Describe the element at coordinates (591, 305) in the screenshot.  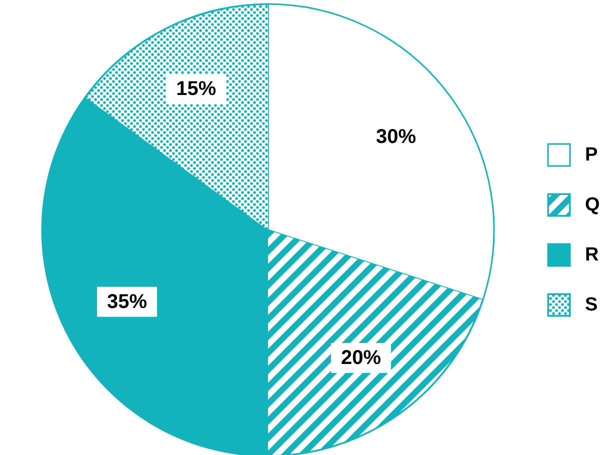
I see `legend-label: S` at that location.